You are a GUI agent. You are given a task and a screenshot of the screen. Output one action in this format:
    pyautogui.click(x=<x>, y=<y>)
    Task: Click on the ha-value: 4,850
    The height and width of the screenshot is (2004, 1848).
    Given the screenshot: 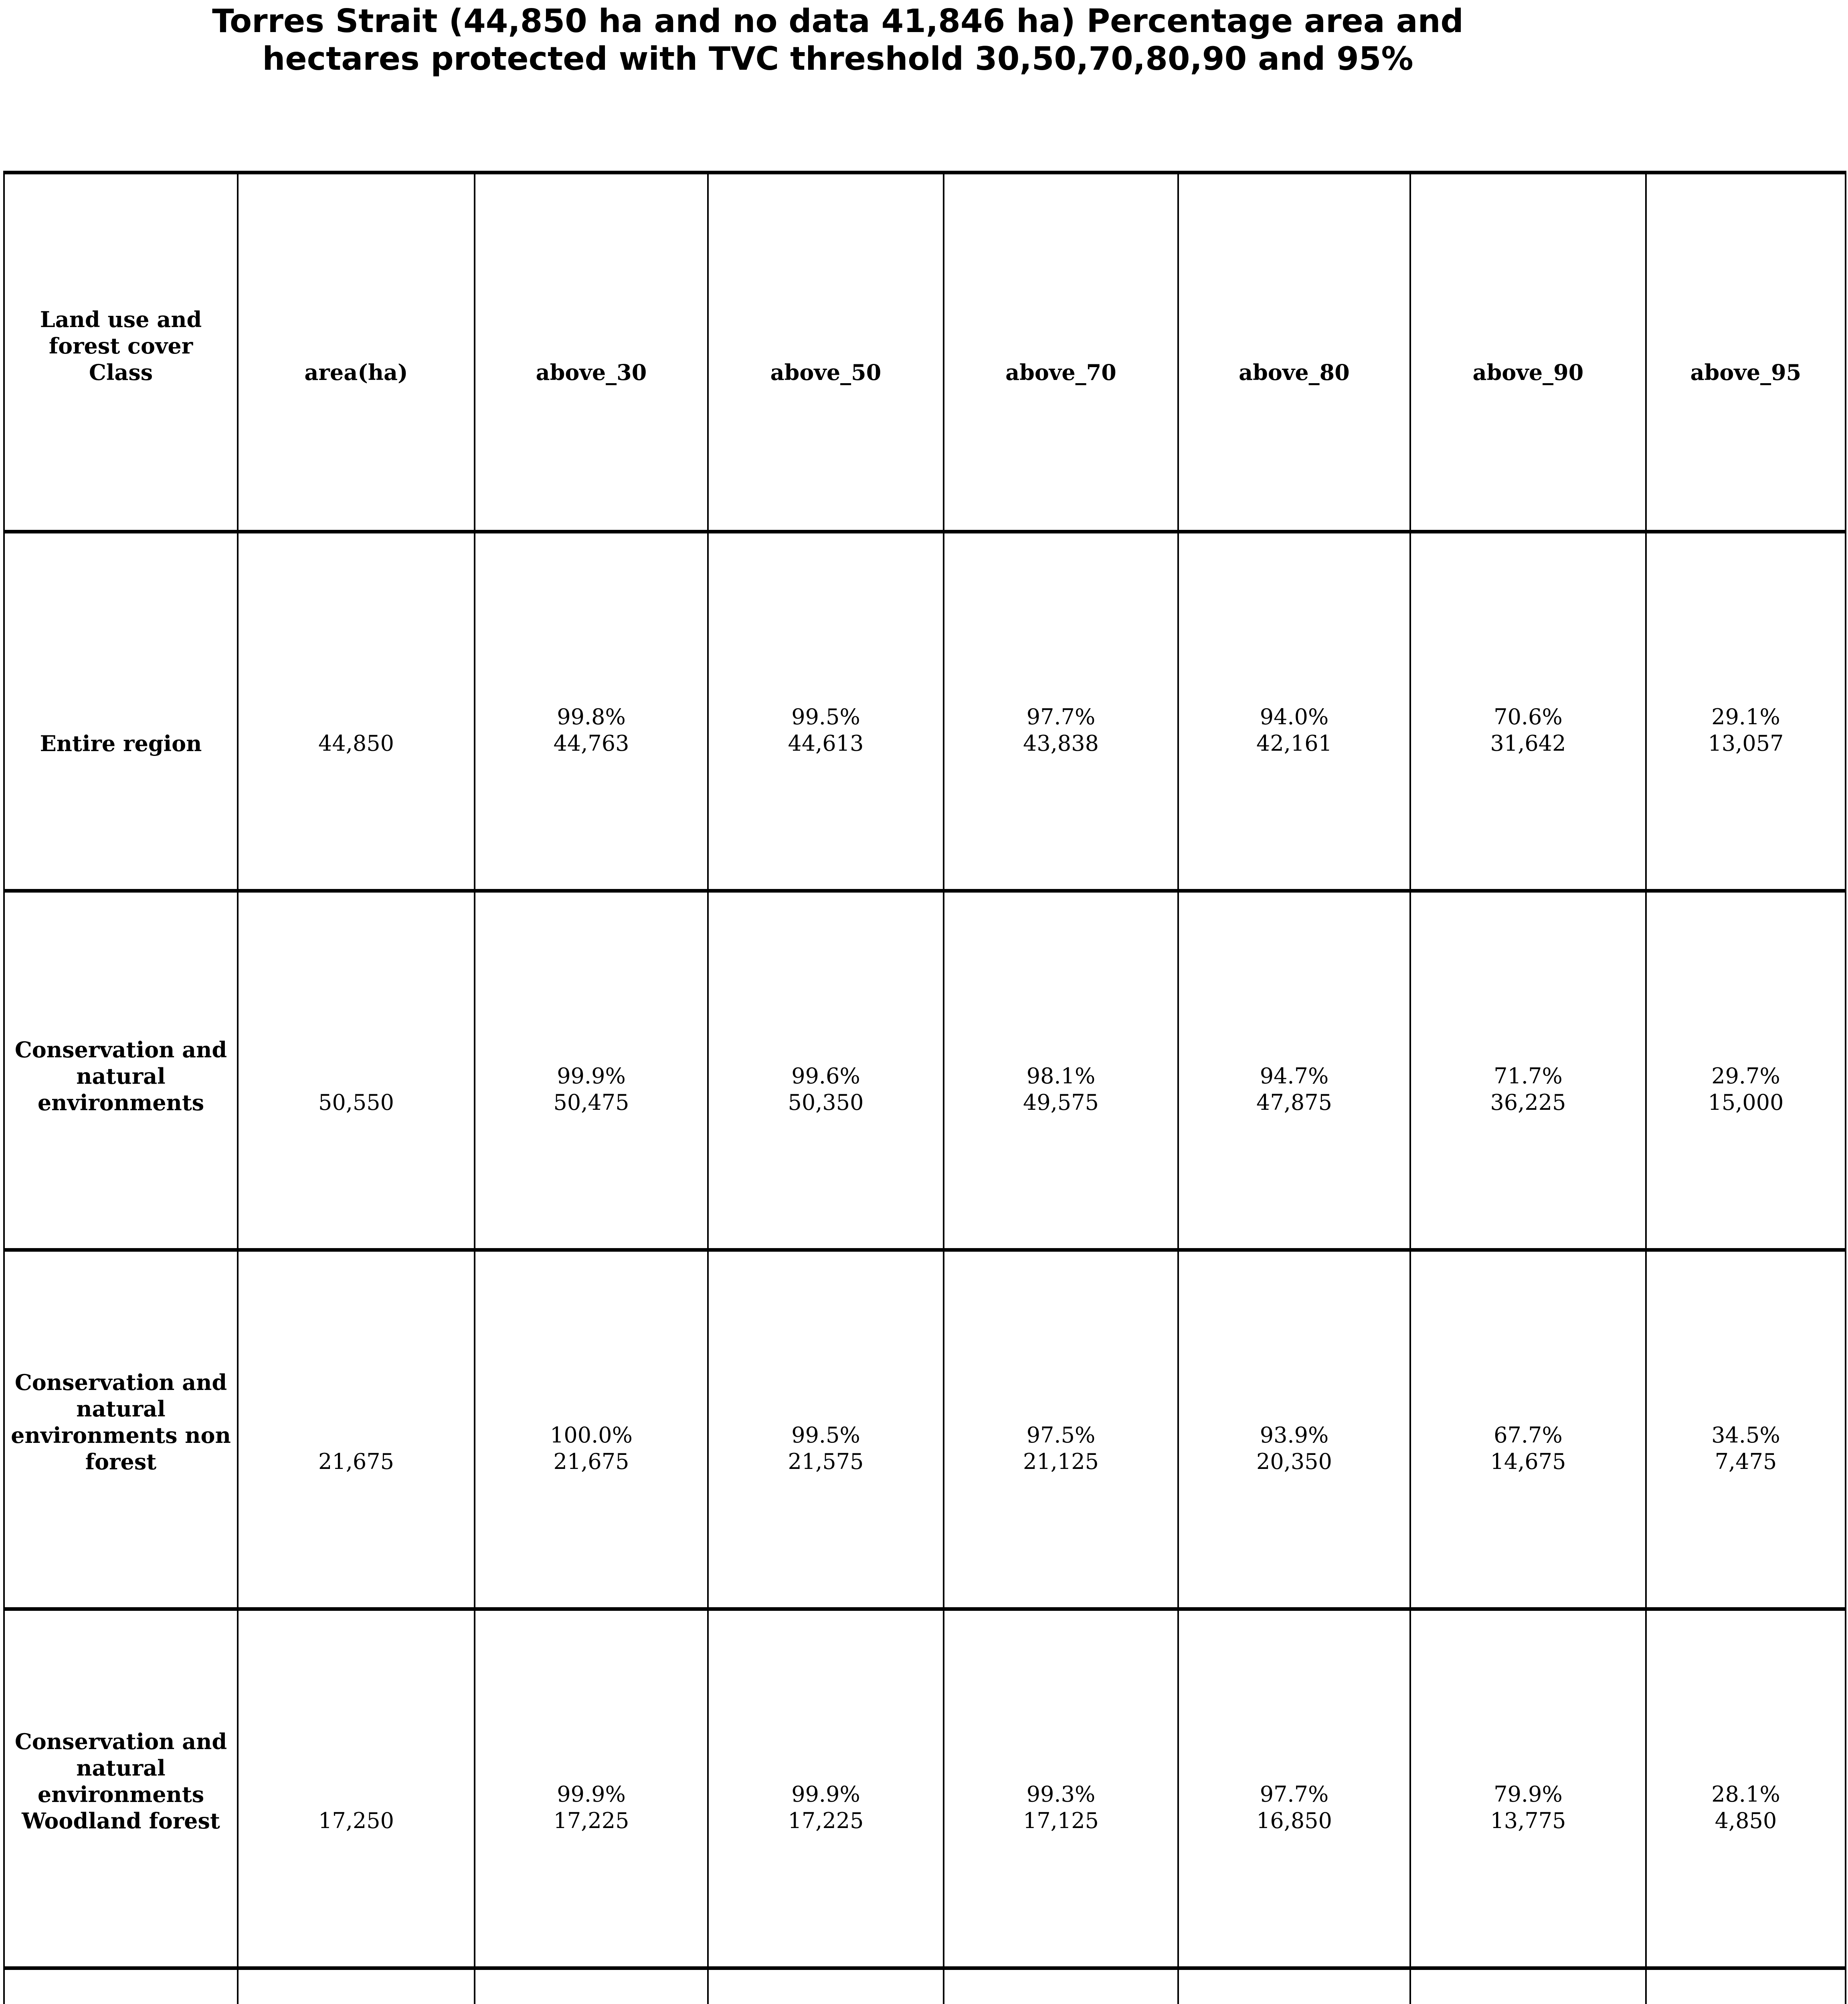 What is the action you would take?
    pyautogui.click(x=1746, y=1820)
    